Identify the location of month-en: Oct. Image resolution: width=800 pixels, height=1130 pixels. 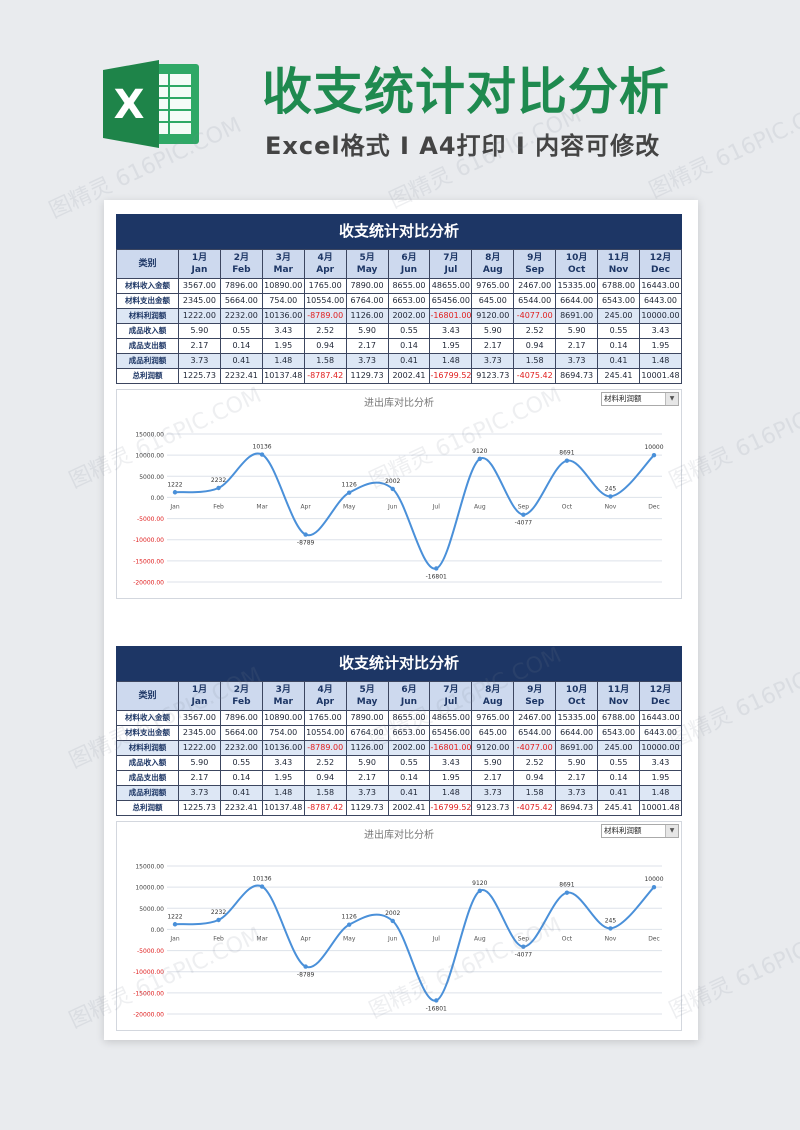
(576, 270).